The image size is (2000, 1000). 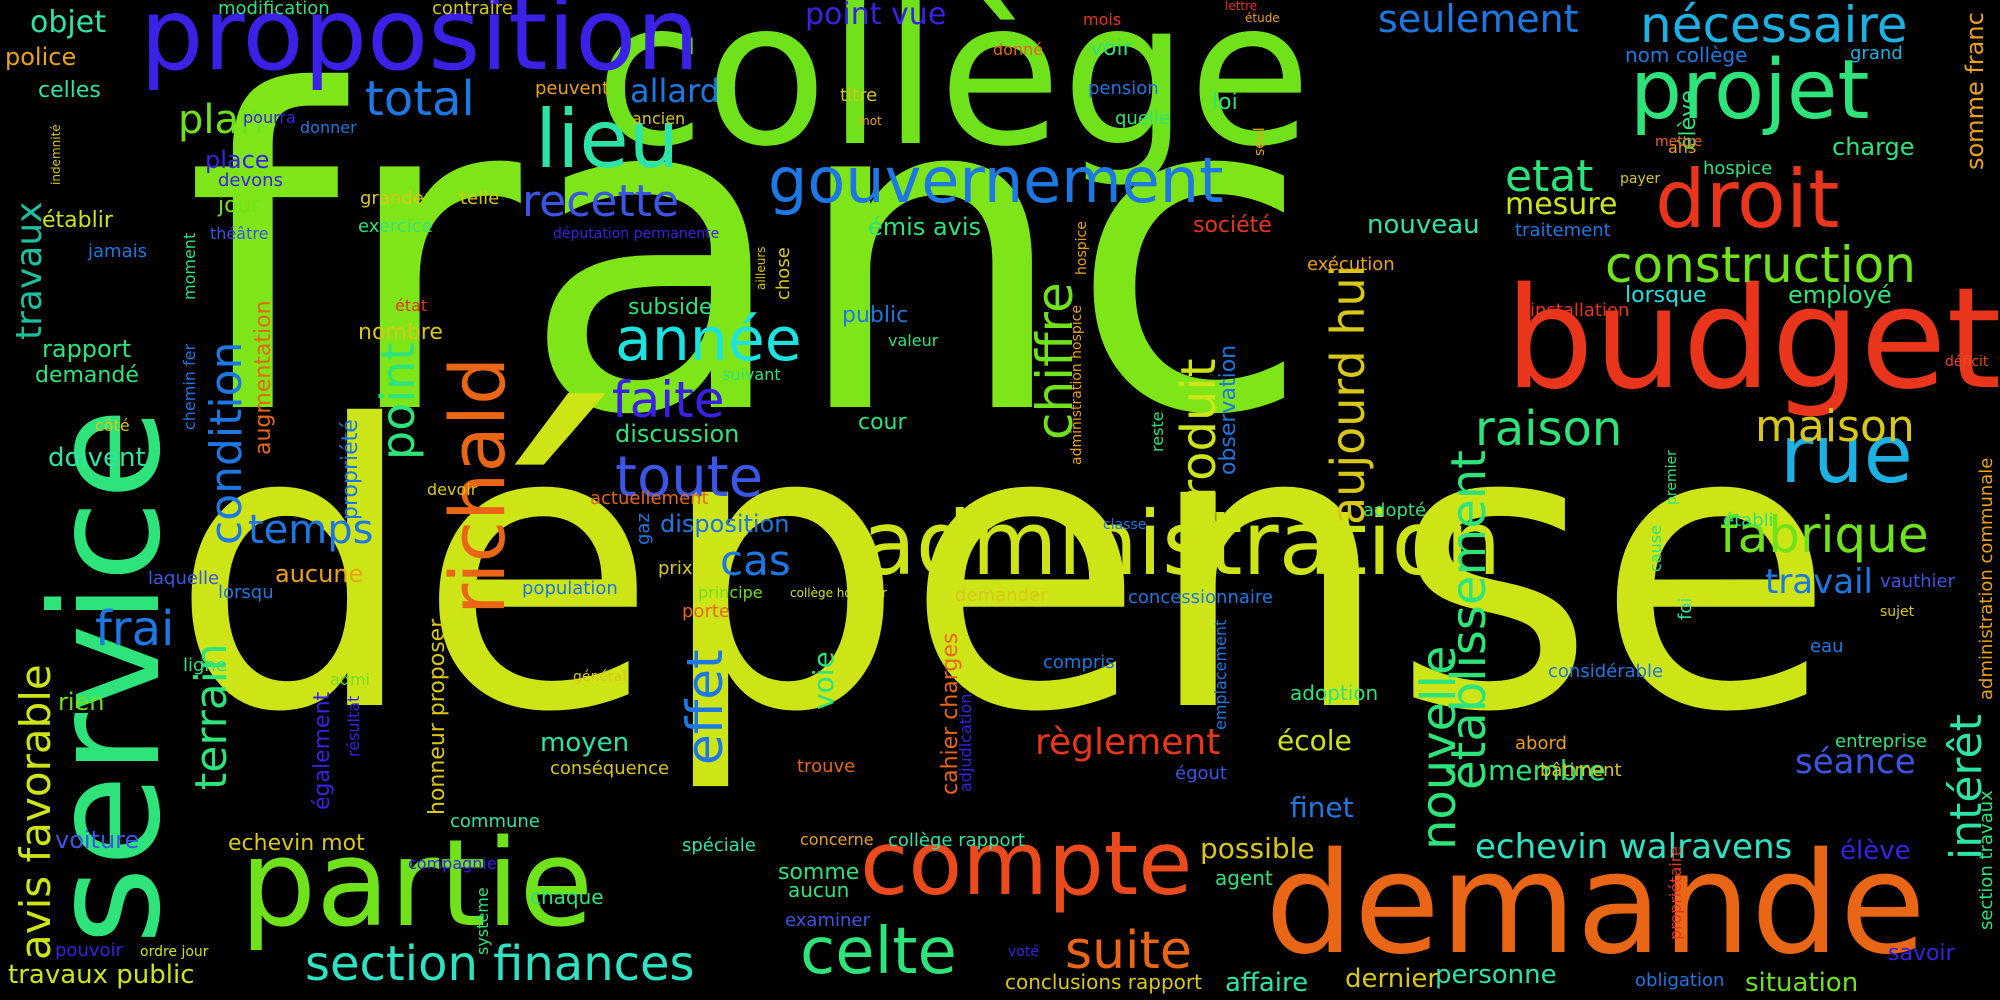 What do you see at coordinates (274, 9) in the screenshot?
I see `word-modification: modification` at bounding box center [274, 9].